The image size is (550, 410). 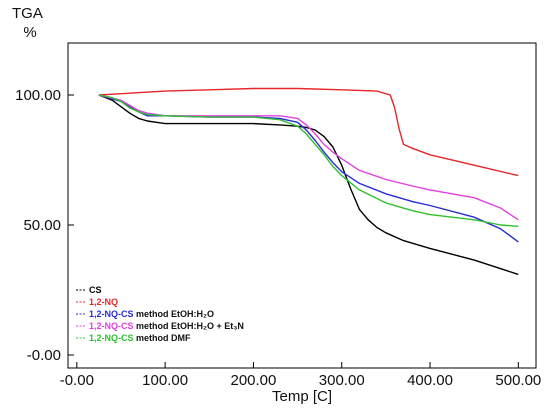 What do you see at coordinates (342, 380) in the screenshot?
I see `x-tick-label: 300.00` at bounding box center [342, 380].